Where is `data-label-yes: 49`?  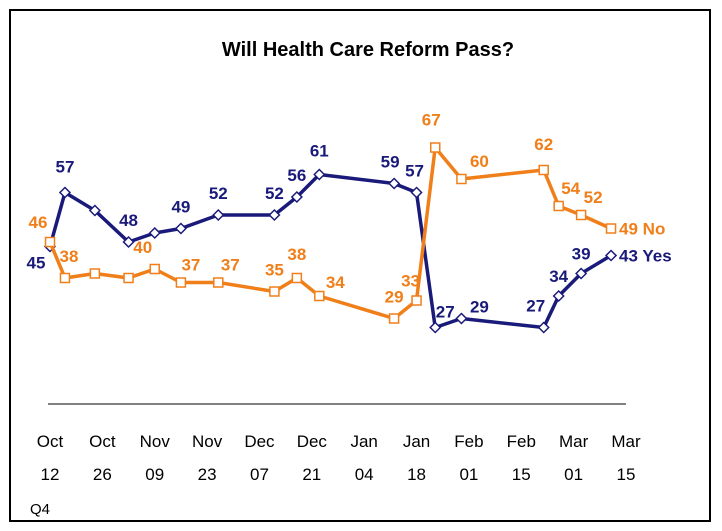
data-label-yes: 49 is located at coordinates (180, 207).